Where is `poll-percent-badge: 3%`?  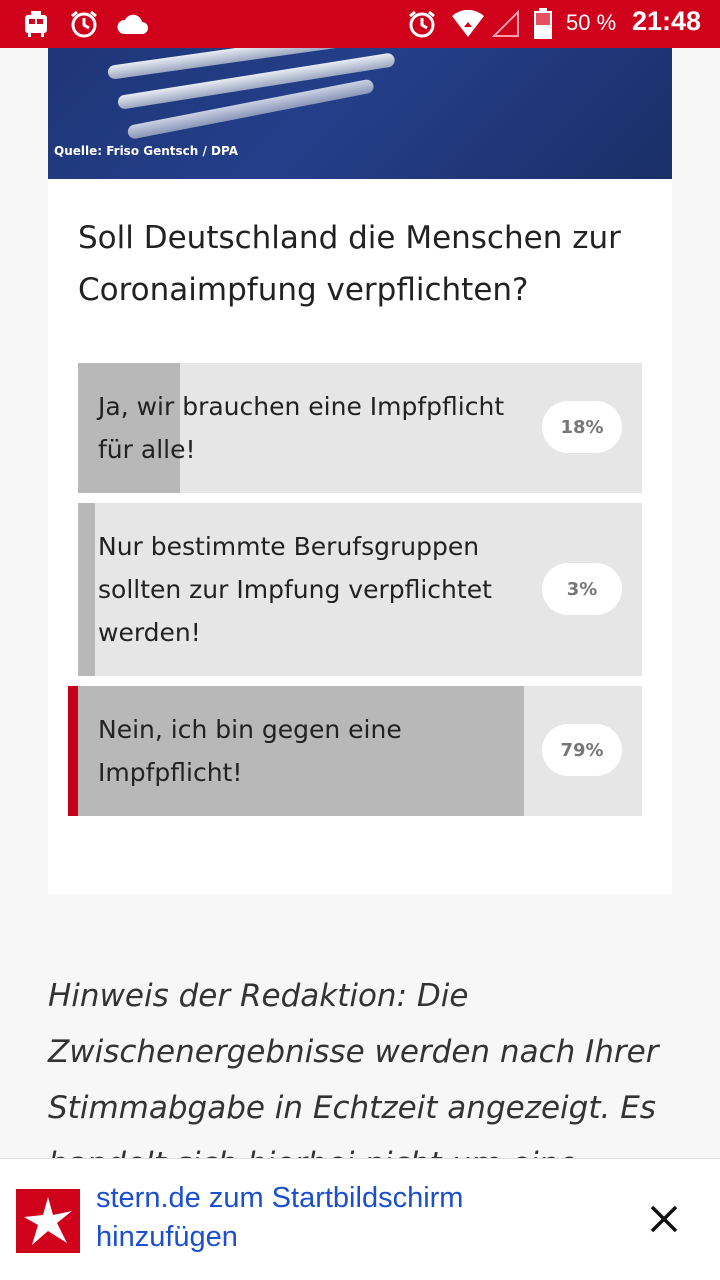
poll-percent-badge: 3% is located at coordinates (582, 589).